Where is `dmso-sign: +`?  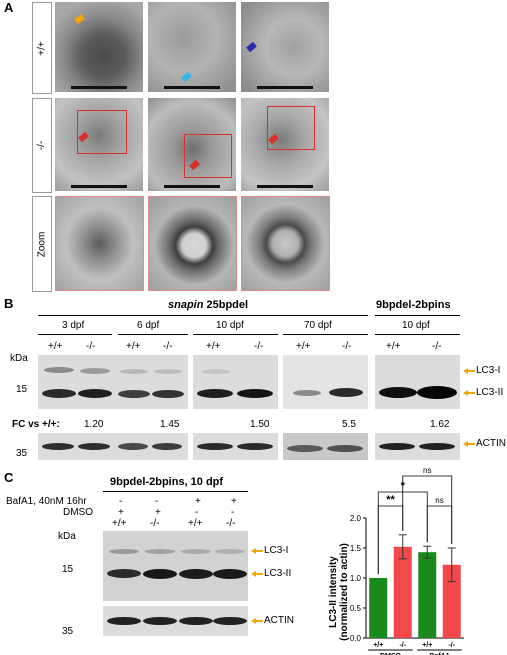 dmso-sign: + is located at coordinates (158, 512).